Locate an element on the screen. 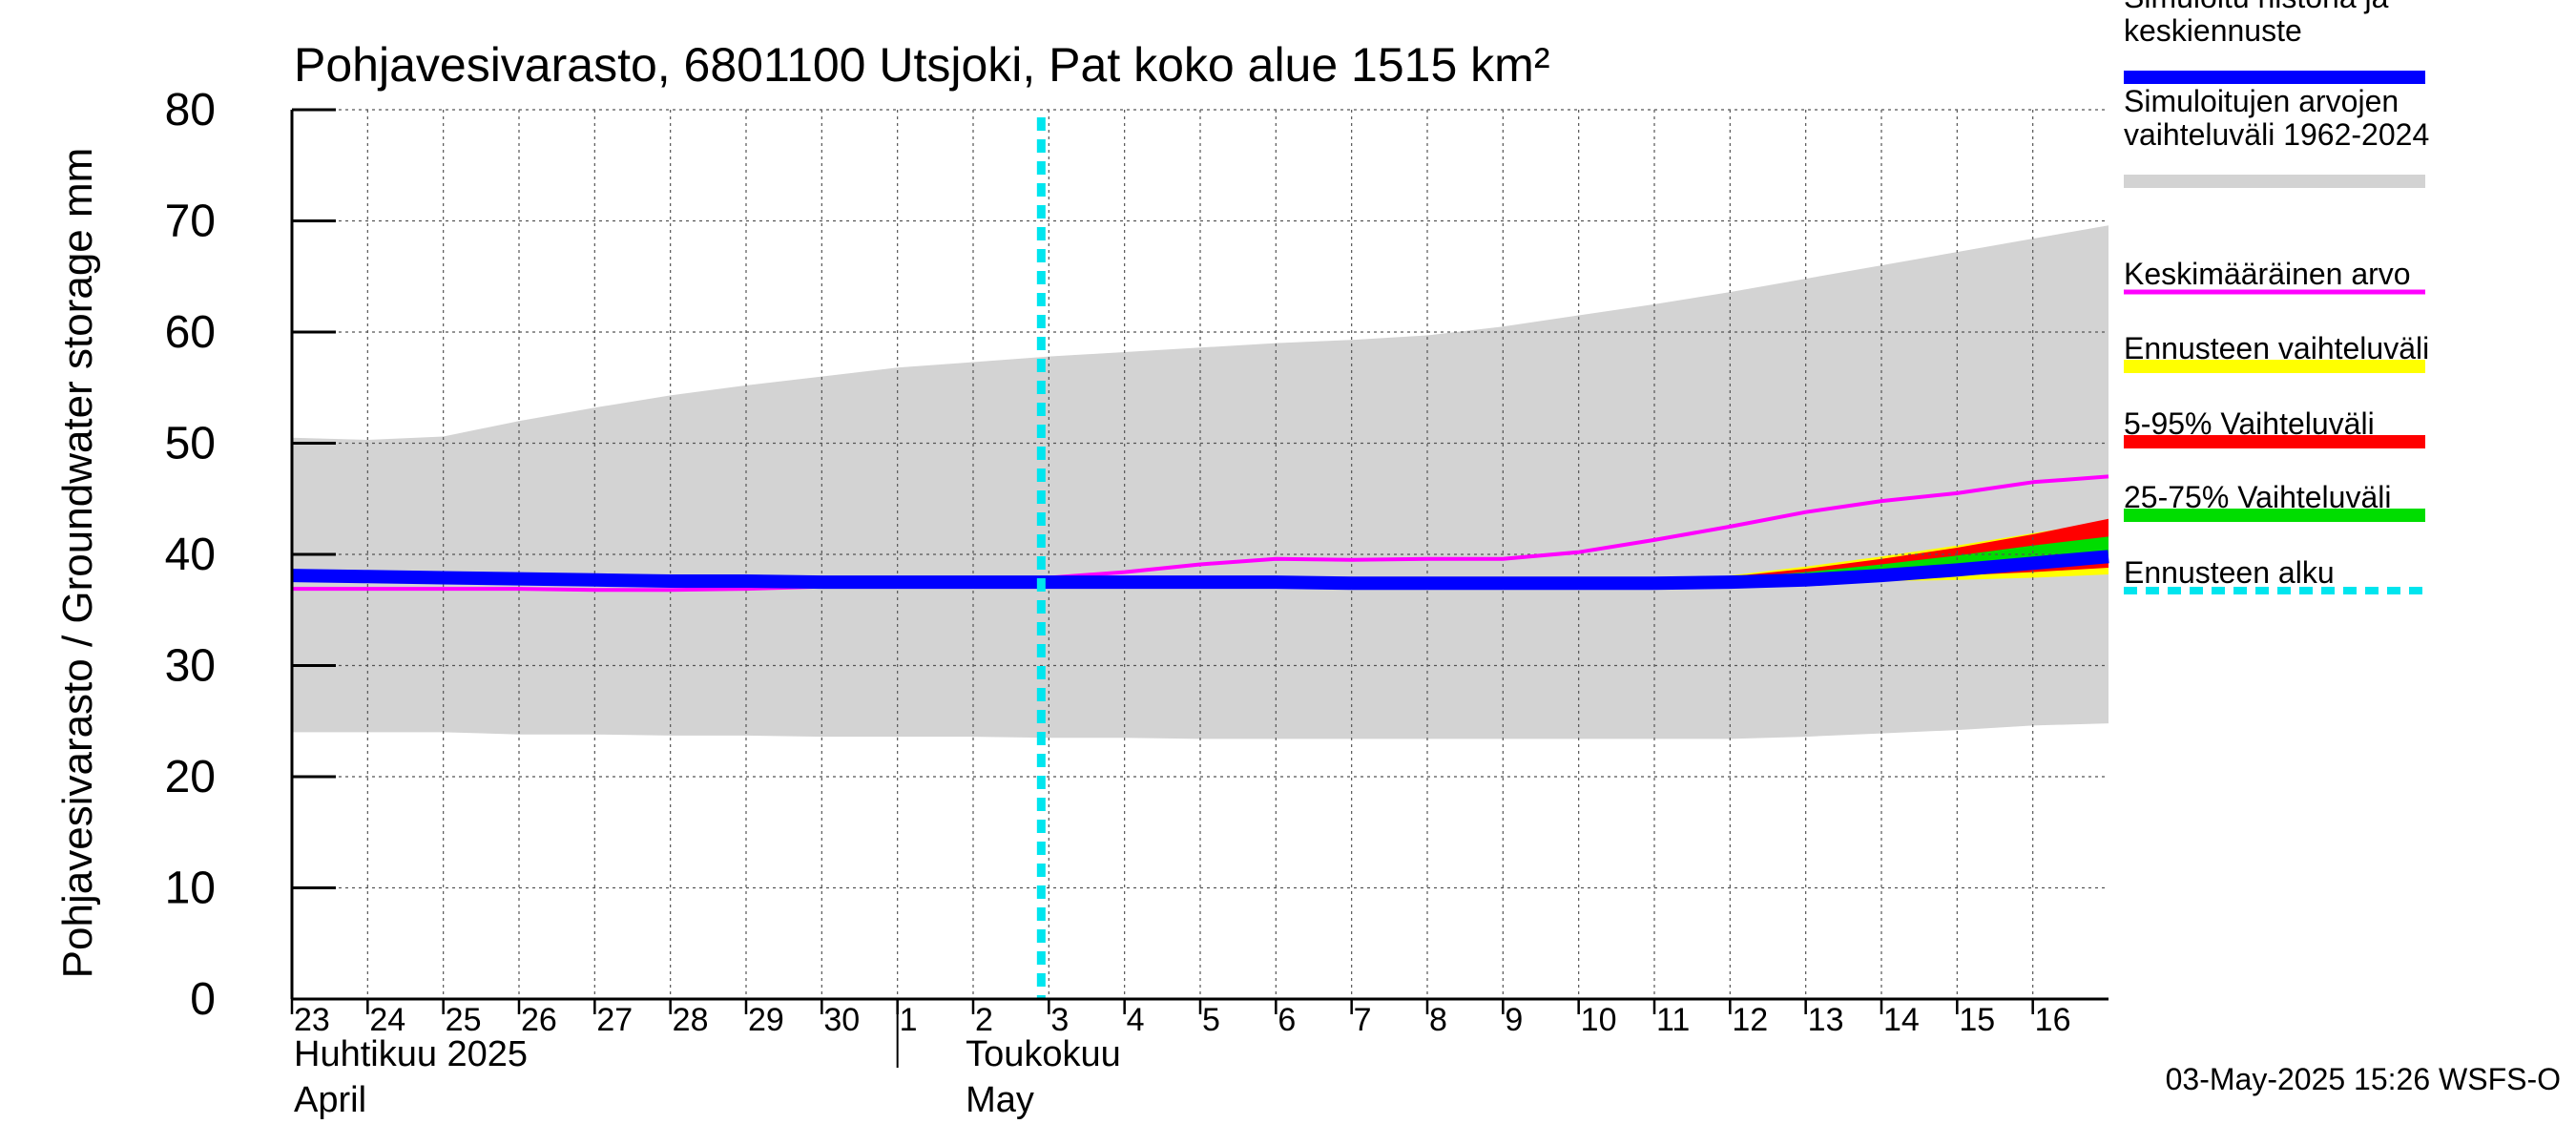 Image resolution: width=2576 pixels, height=1145 pixels. timestamp: 03-May-2025 15:26 WSFS-O is located at coordinates (2363, 1079).